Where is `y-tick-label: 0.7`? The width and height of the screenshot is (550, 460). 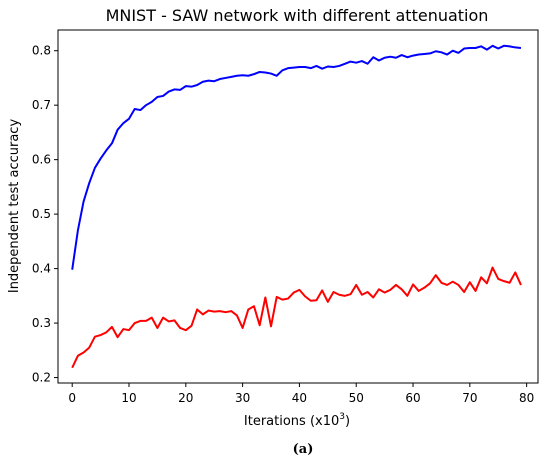 y-tick-label: 0.7 is located at coordinates (41, 105).